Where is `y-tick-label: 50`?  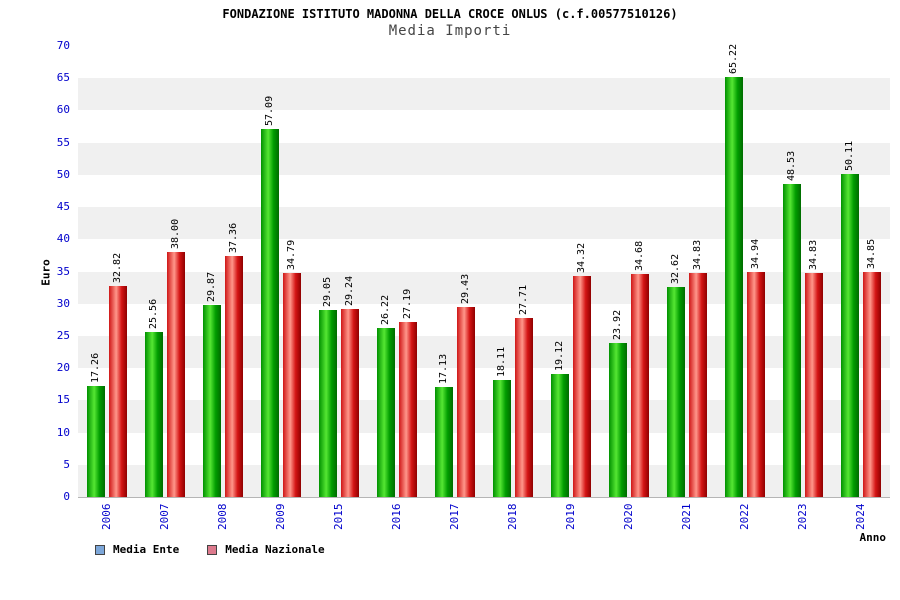 y-tick-label: 50 is located at coordinates (63, 174).